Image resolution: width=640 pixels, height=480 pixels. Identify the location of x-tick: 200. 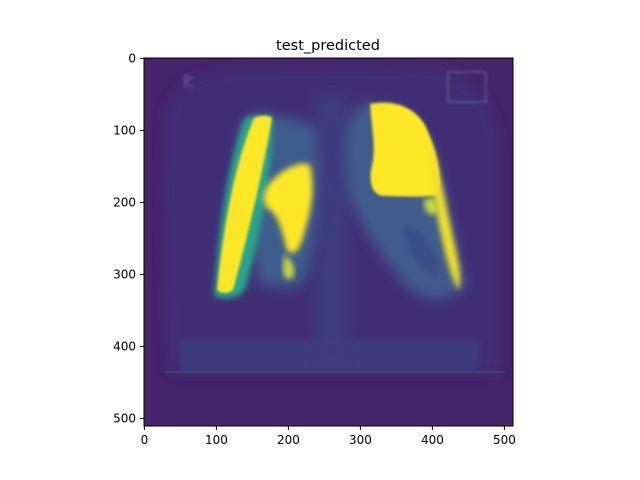
(288, 436).